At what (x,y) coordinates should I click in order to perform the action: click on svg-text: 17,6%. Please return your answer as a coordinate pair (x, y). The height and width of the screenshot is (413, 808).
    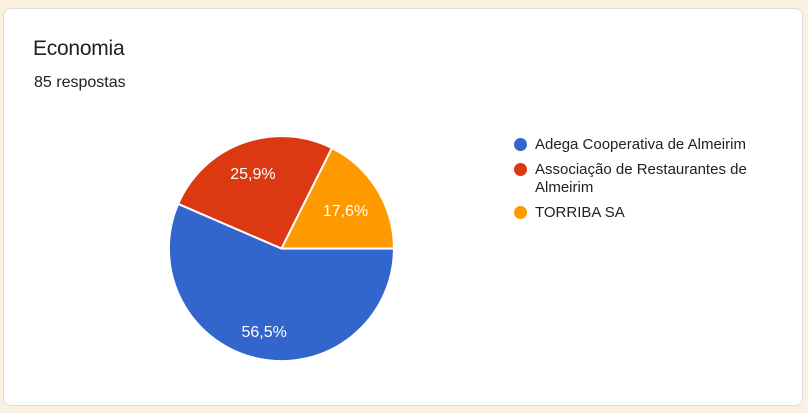
    Looking at the image, I should click on (345, 211).